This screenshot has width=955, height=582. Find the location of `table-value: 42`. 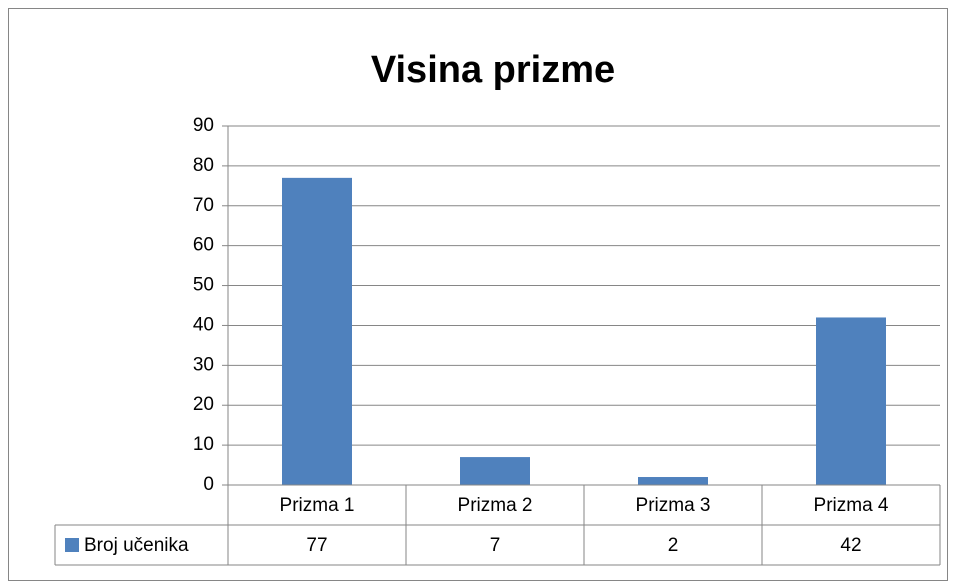

table-value: 42 is located at coordinates (850, 545).